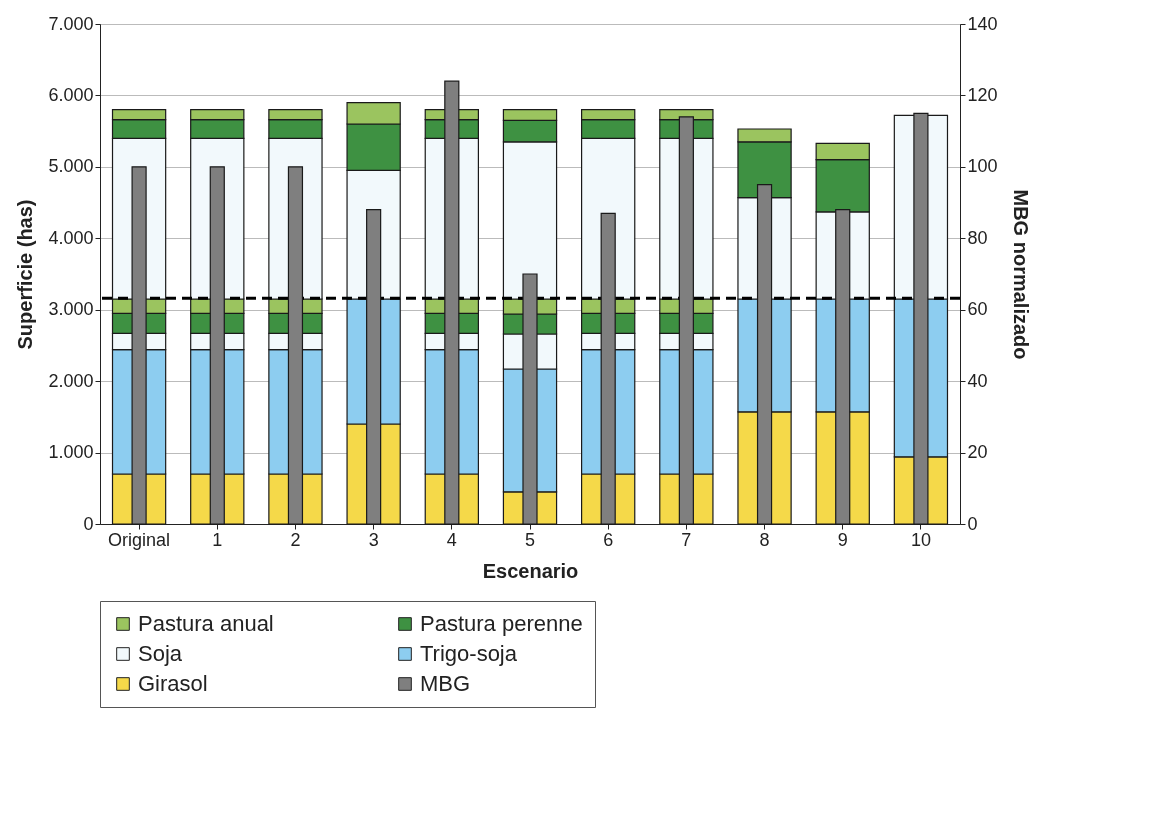 This screenshot has height=839, width=1168. Describe the element at coordinates (71, 166) in the screenshot. I see `y-tick-label: 5.000` at that location.